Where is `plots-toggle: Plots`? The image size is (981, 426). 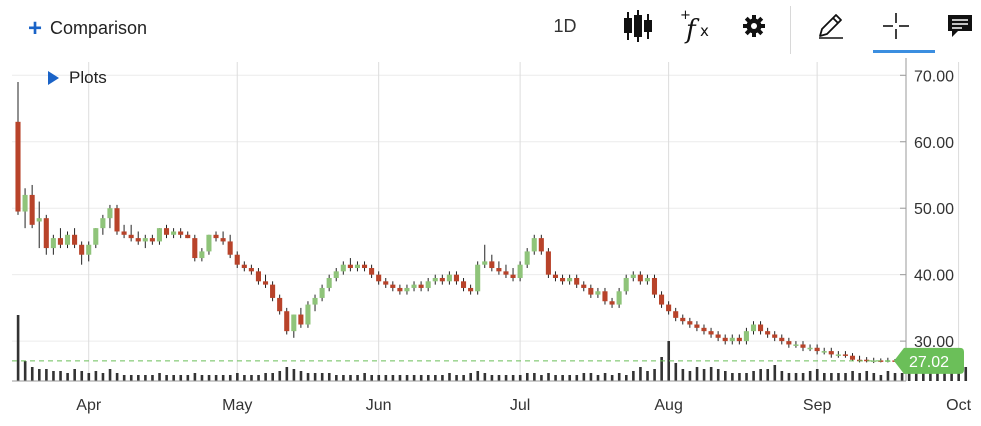
plots-toggle: Plots is located at coordinates (77, 78).